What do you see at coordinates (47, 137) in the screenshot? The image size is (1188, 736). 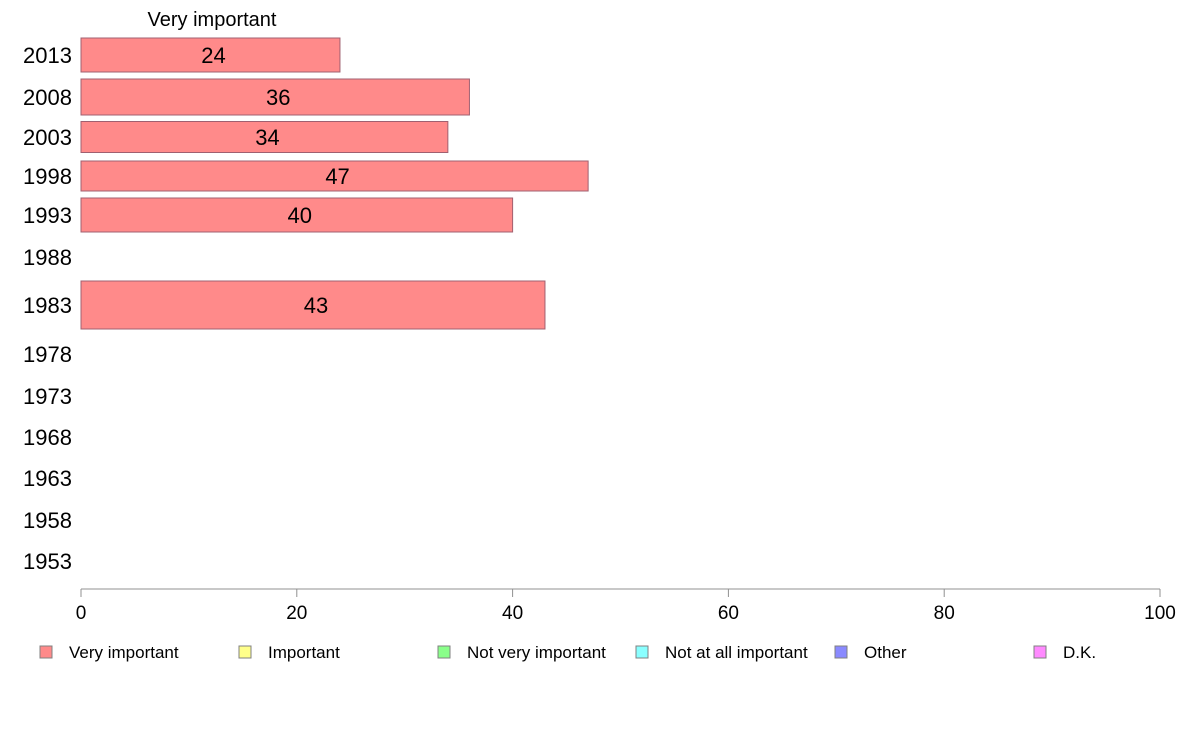 I see `year-label-2003: 2003` at bounding box center [47, 137].